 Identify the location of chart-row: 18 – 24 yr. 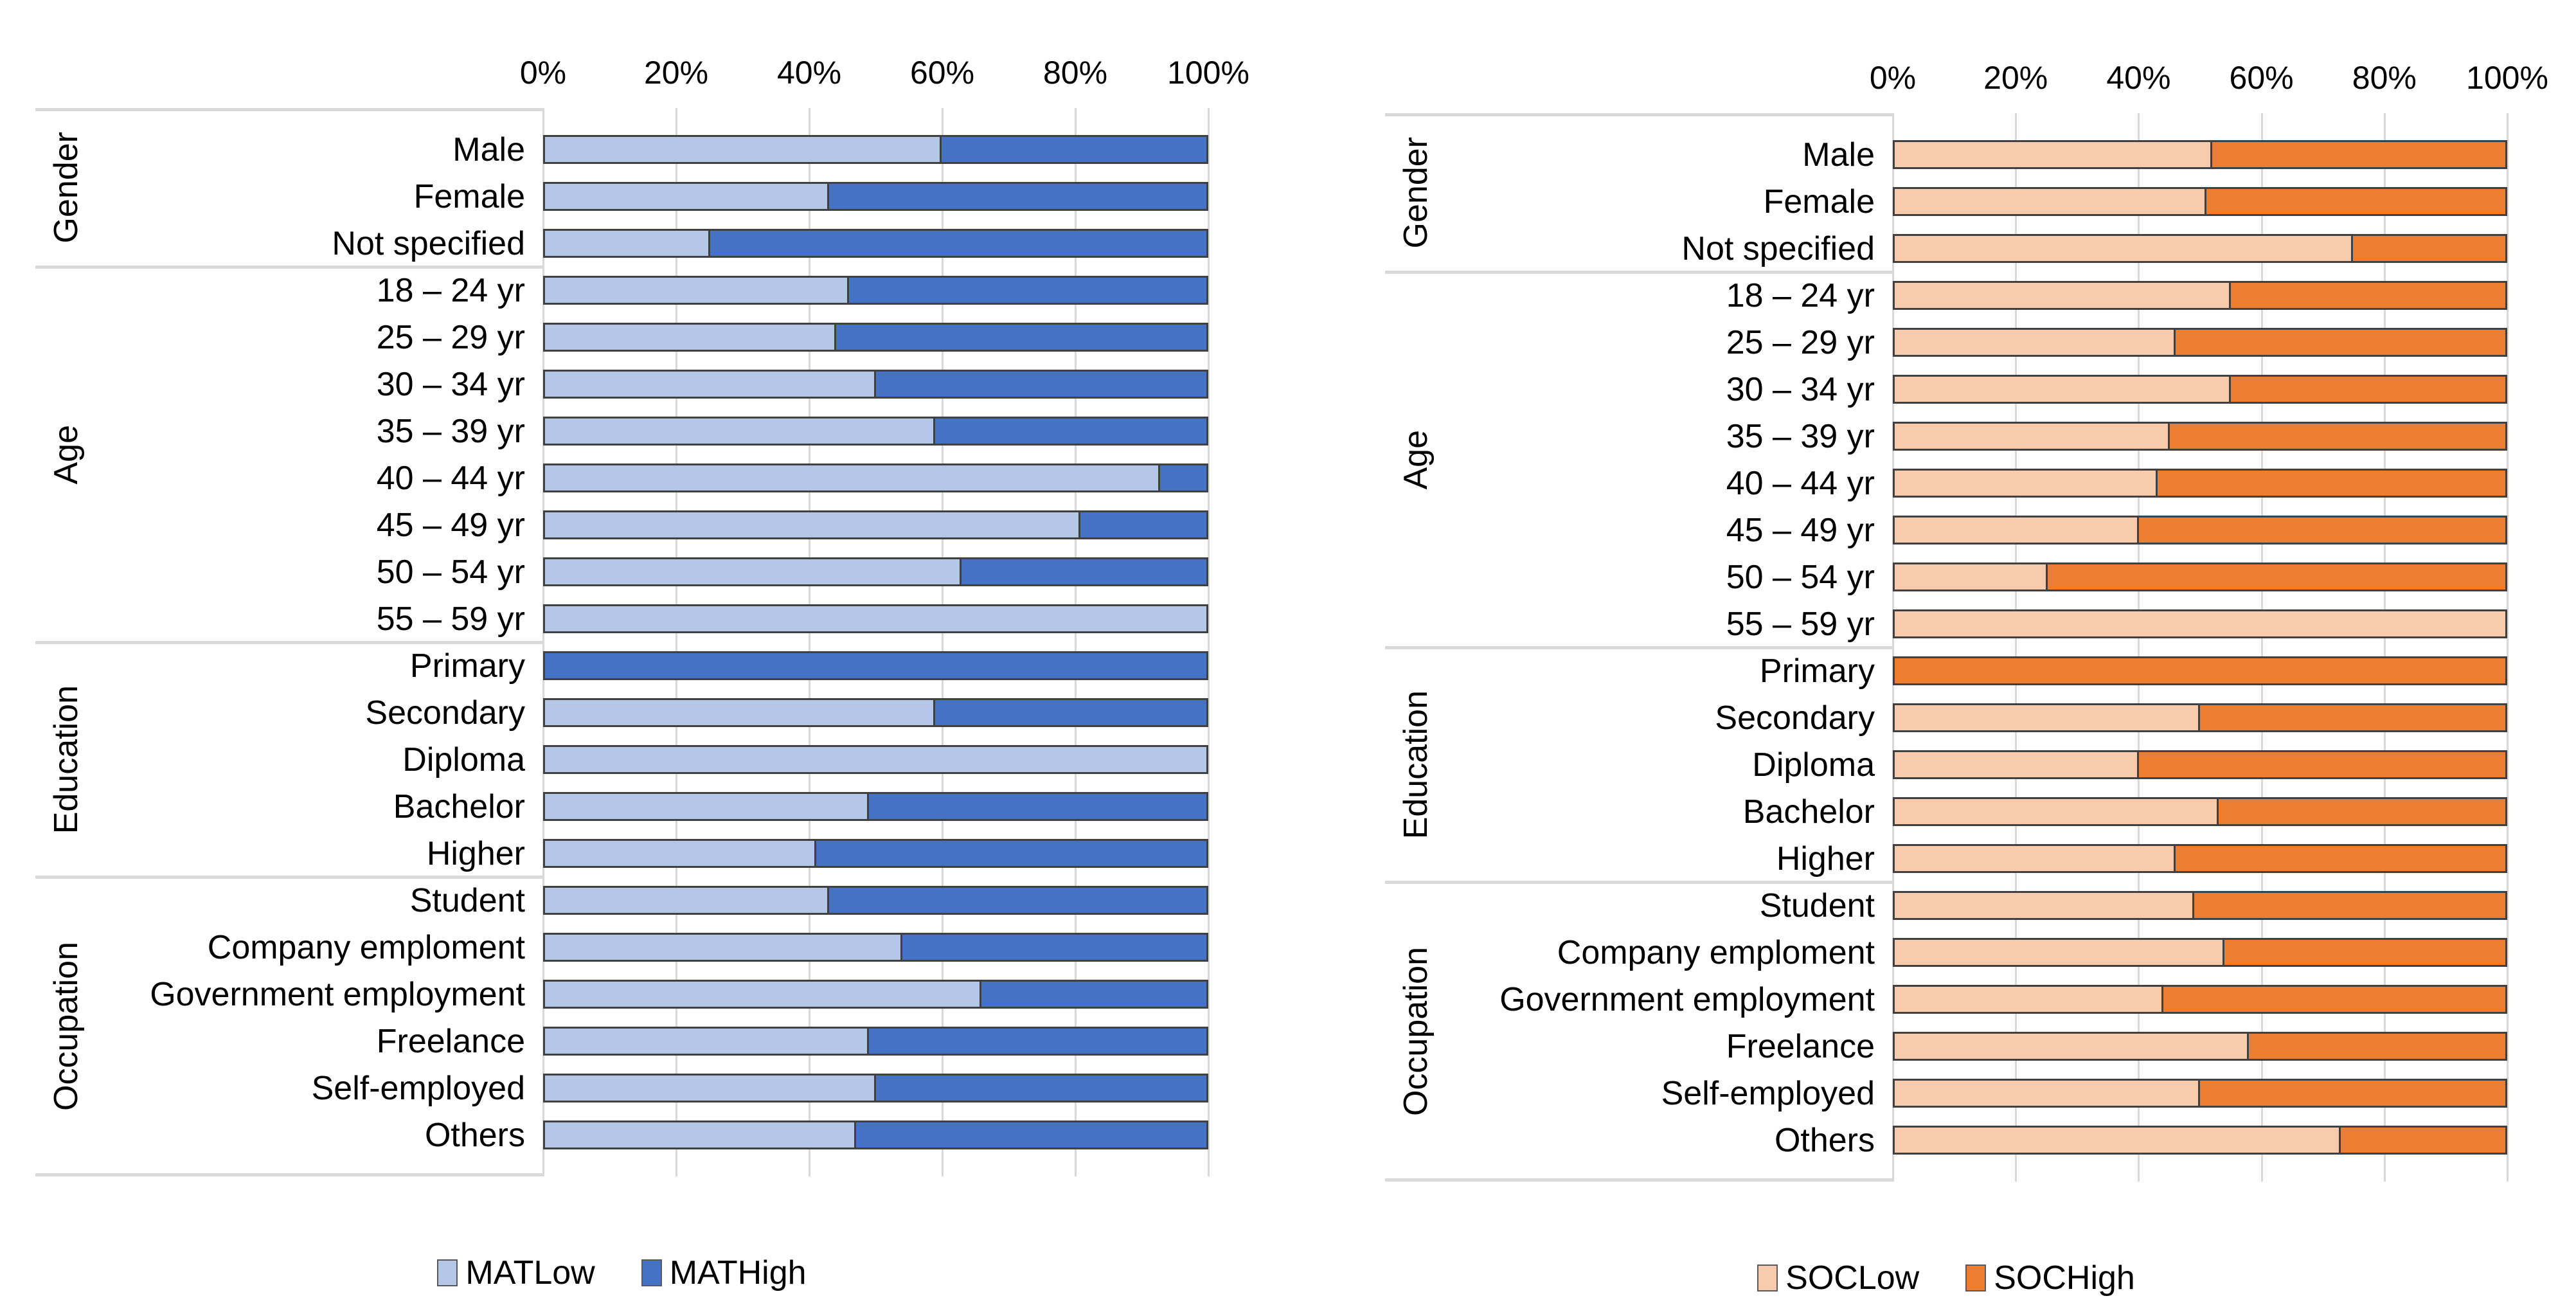
(621, 291).